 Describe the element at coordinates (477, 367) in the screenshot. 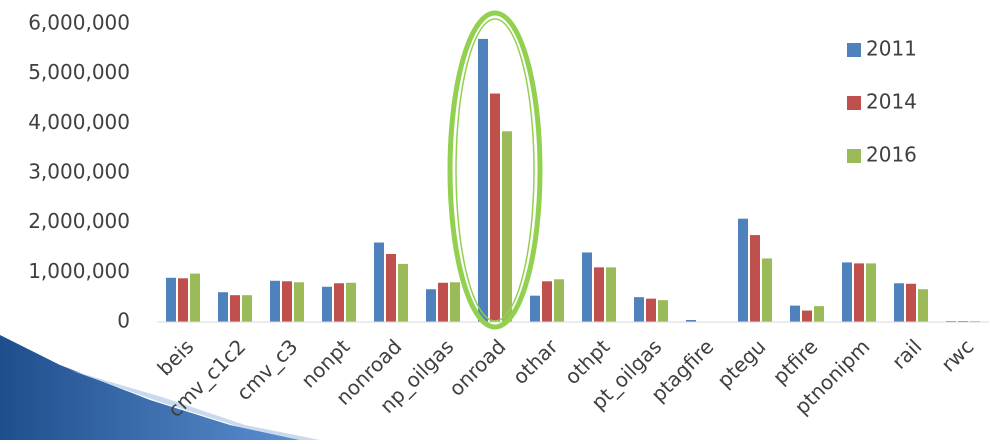

I see `x-tick-label: onroad` at that location.